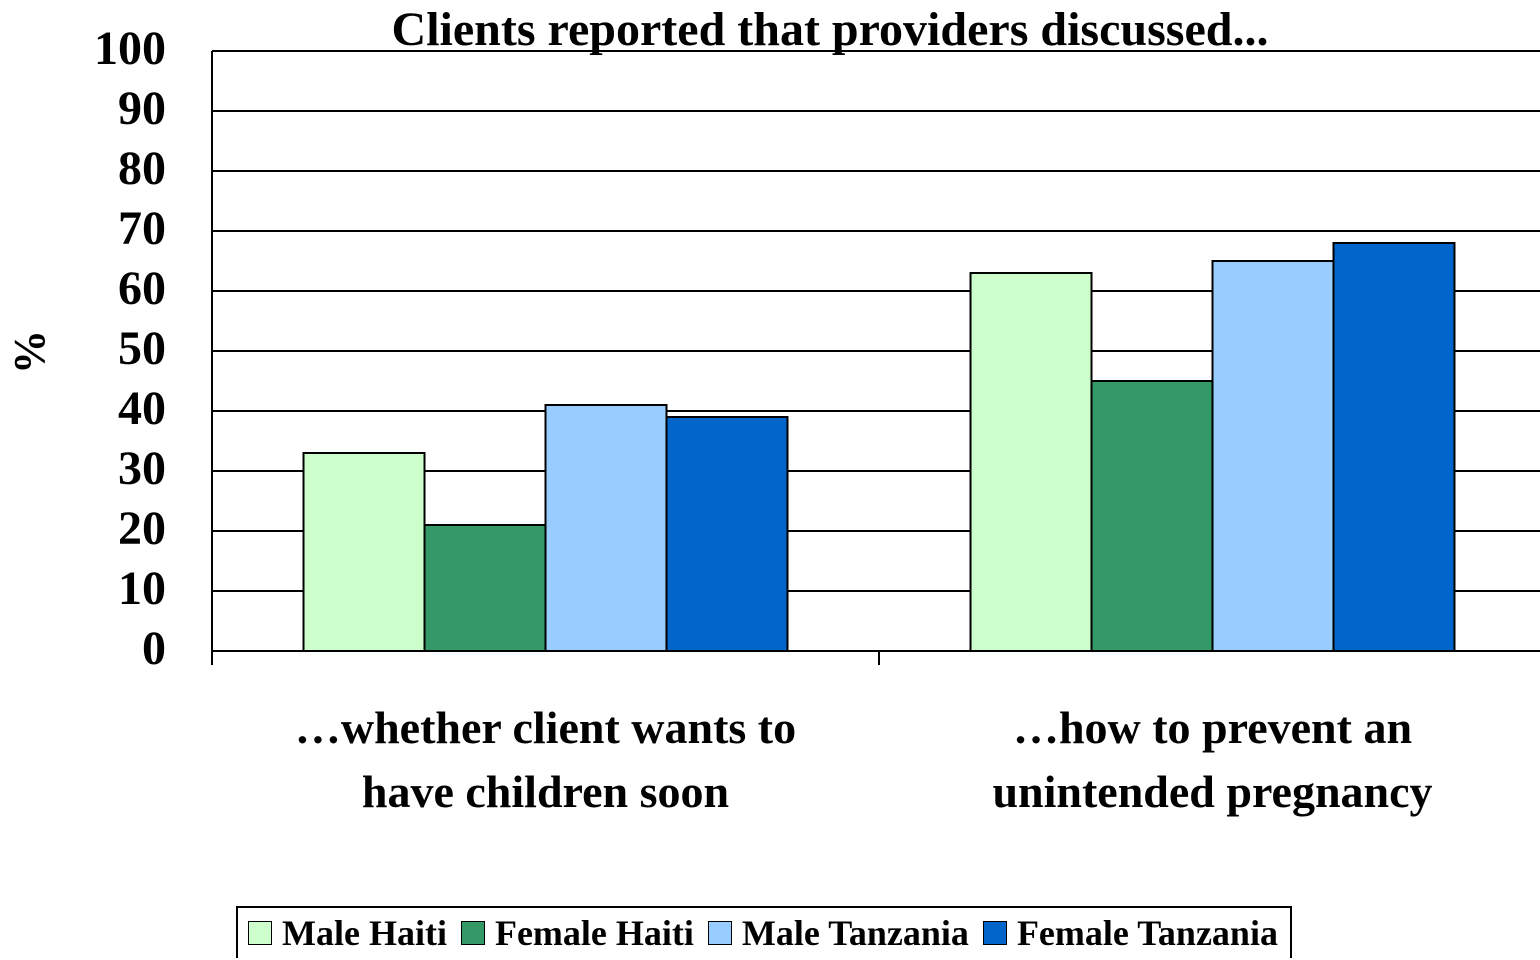  What do you see at coordinates (142, 528) in the screenshot?
I see `y-tick-label: 20` at bounding box center [142, 528].